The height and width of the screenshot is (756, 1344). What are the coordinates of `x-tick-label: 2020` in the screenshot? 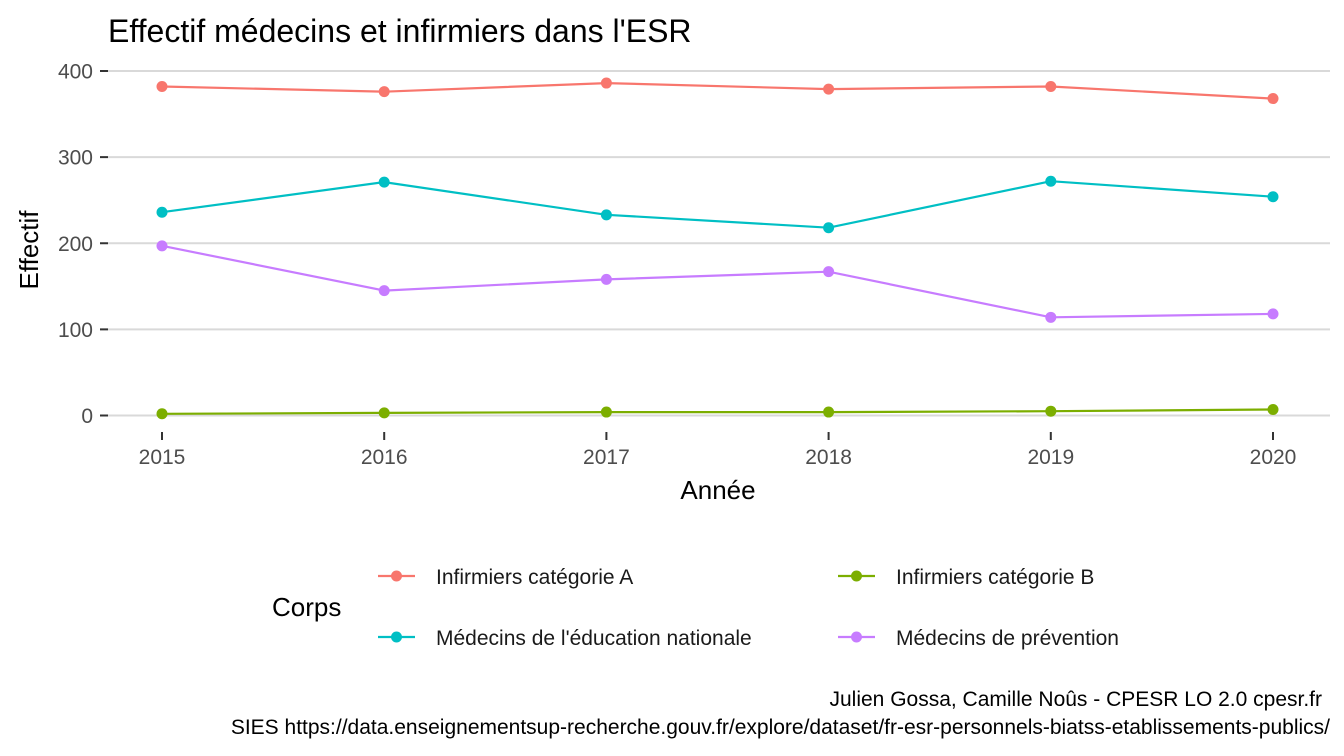 It's located at (1273, 457).